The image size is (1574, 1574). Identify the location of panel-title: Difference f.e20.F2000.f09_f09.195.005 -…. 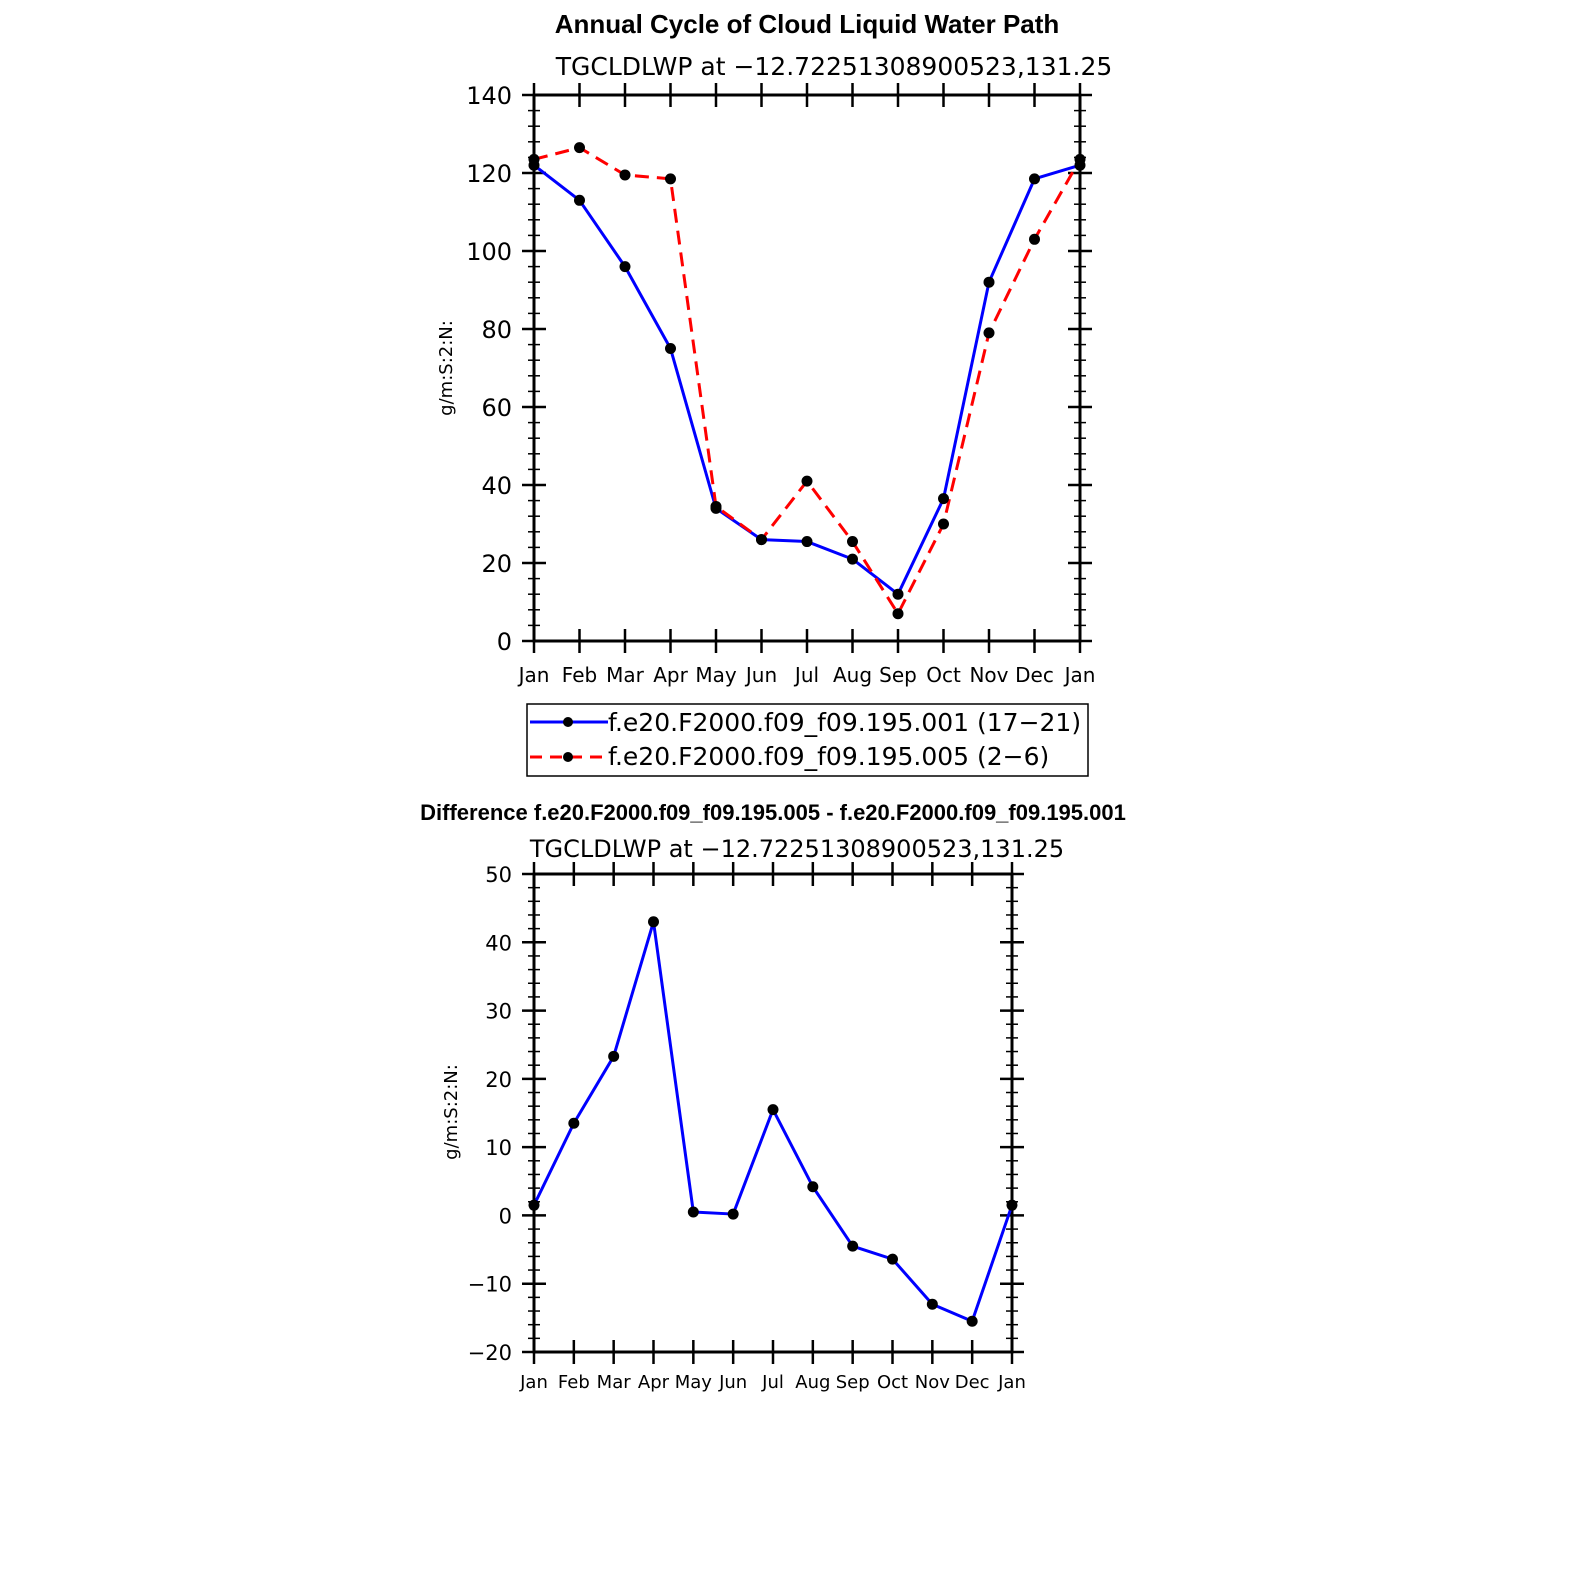
(773, 812).